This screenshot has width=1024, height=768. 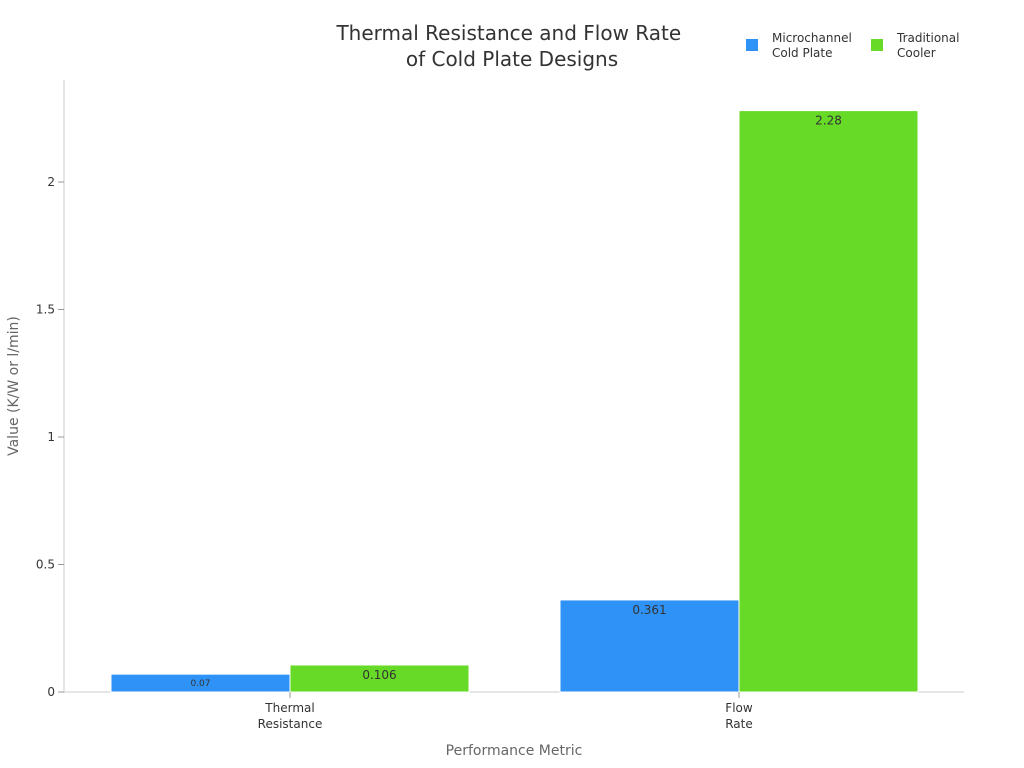 I want to click on legend-label-microchannel-line-1: Microchannel, so click(x=812, y=38).